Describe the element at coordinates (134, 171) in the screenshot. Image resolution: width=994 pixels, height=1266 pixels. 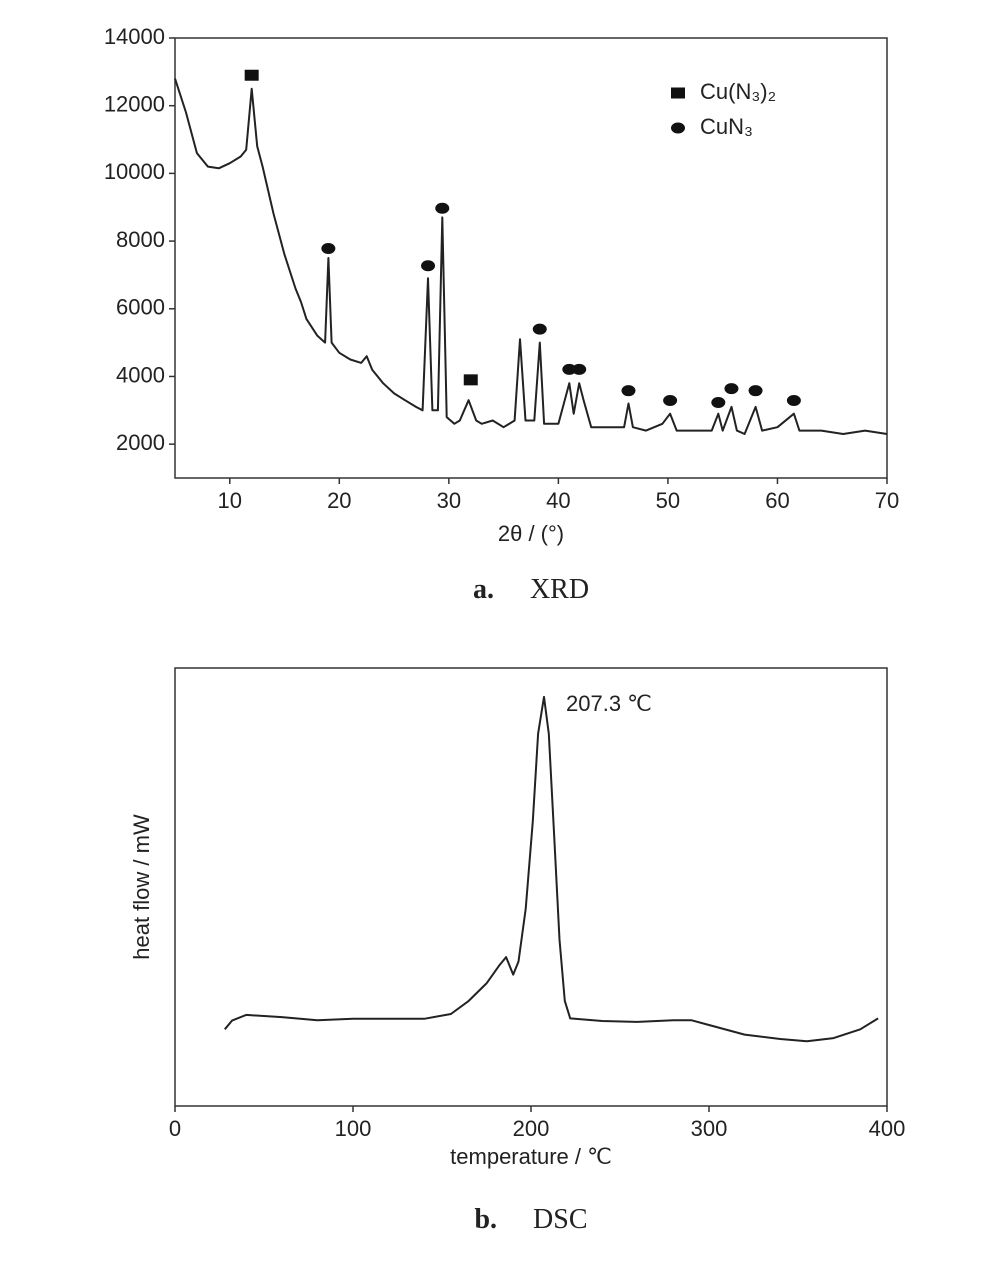
I see `y-tick-label: 10000` at that location.